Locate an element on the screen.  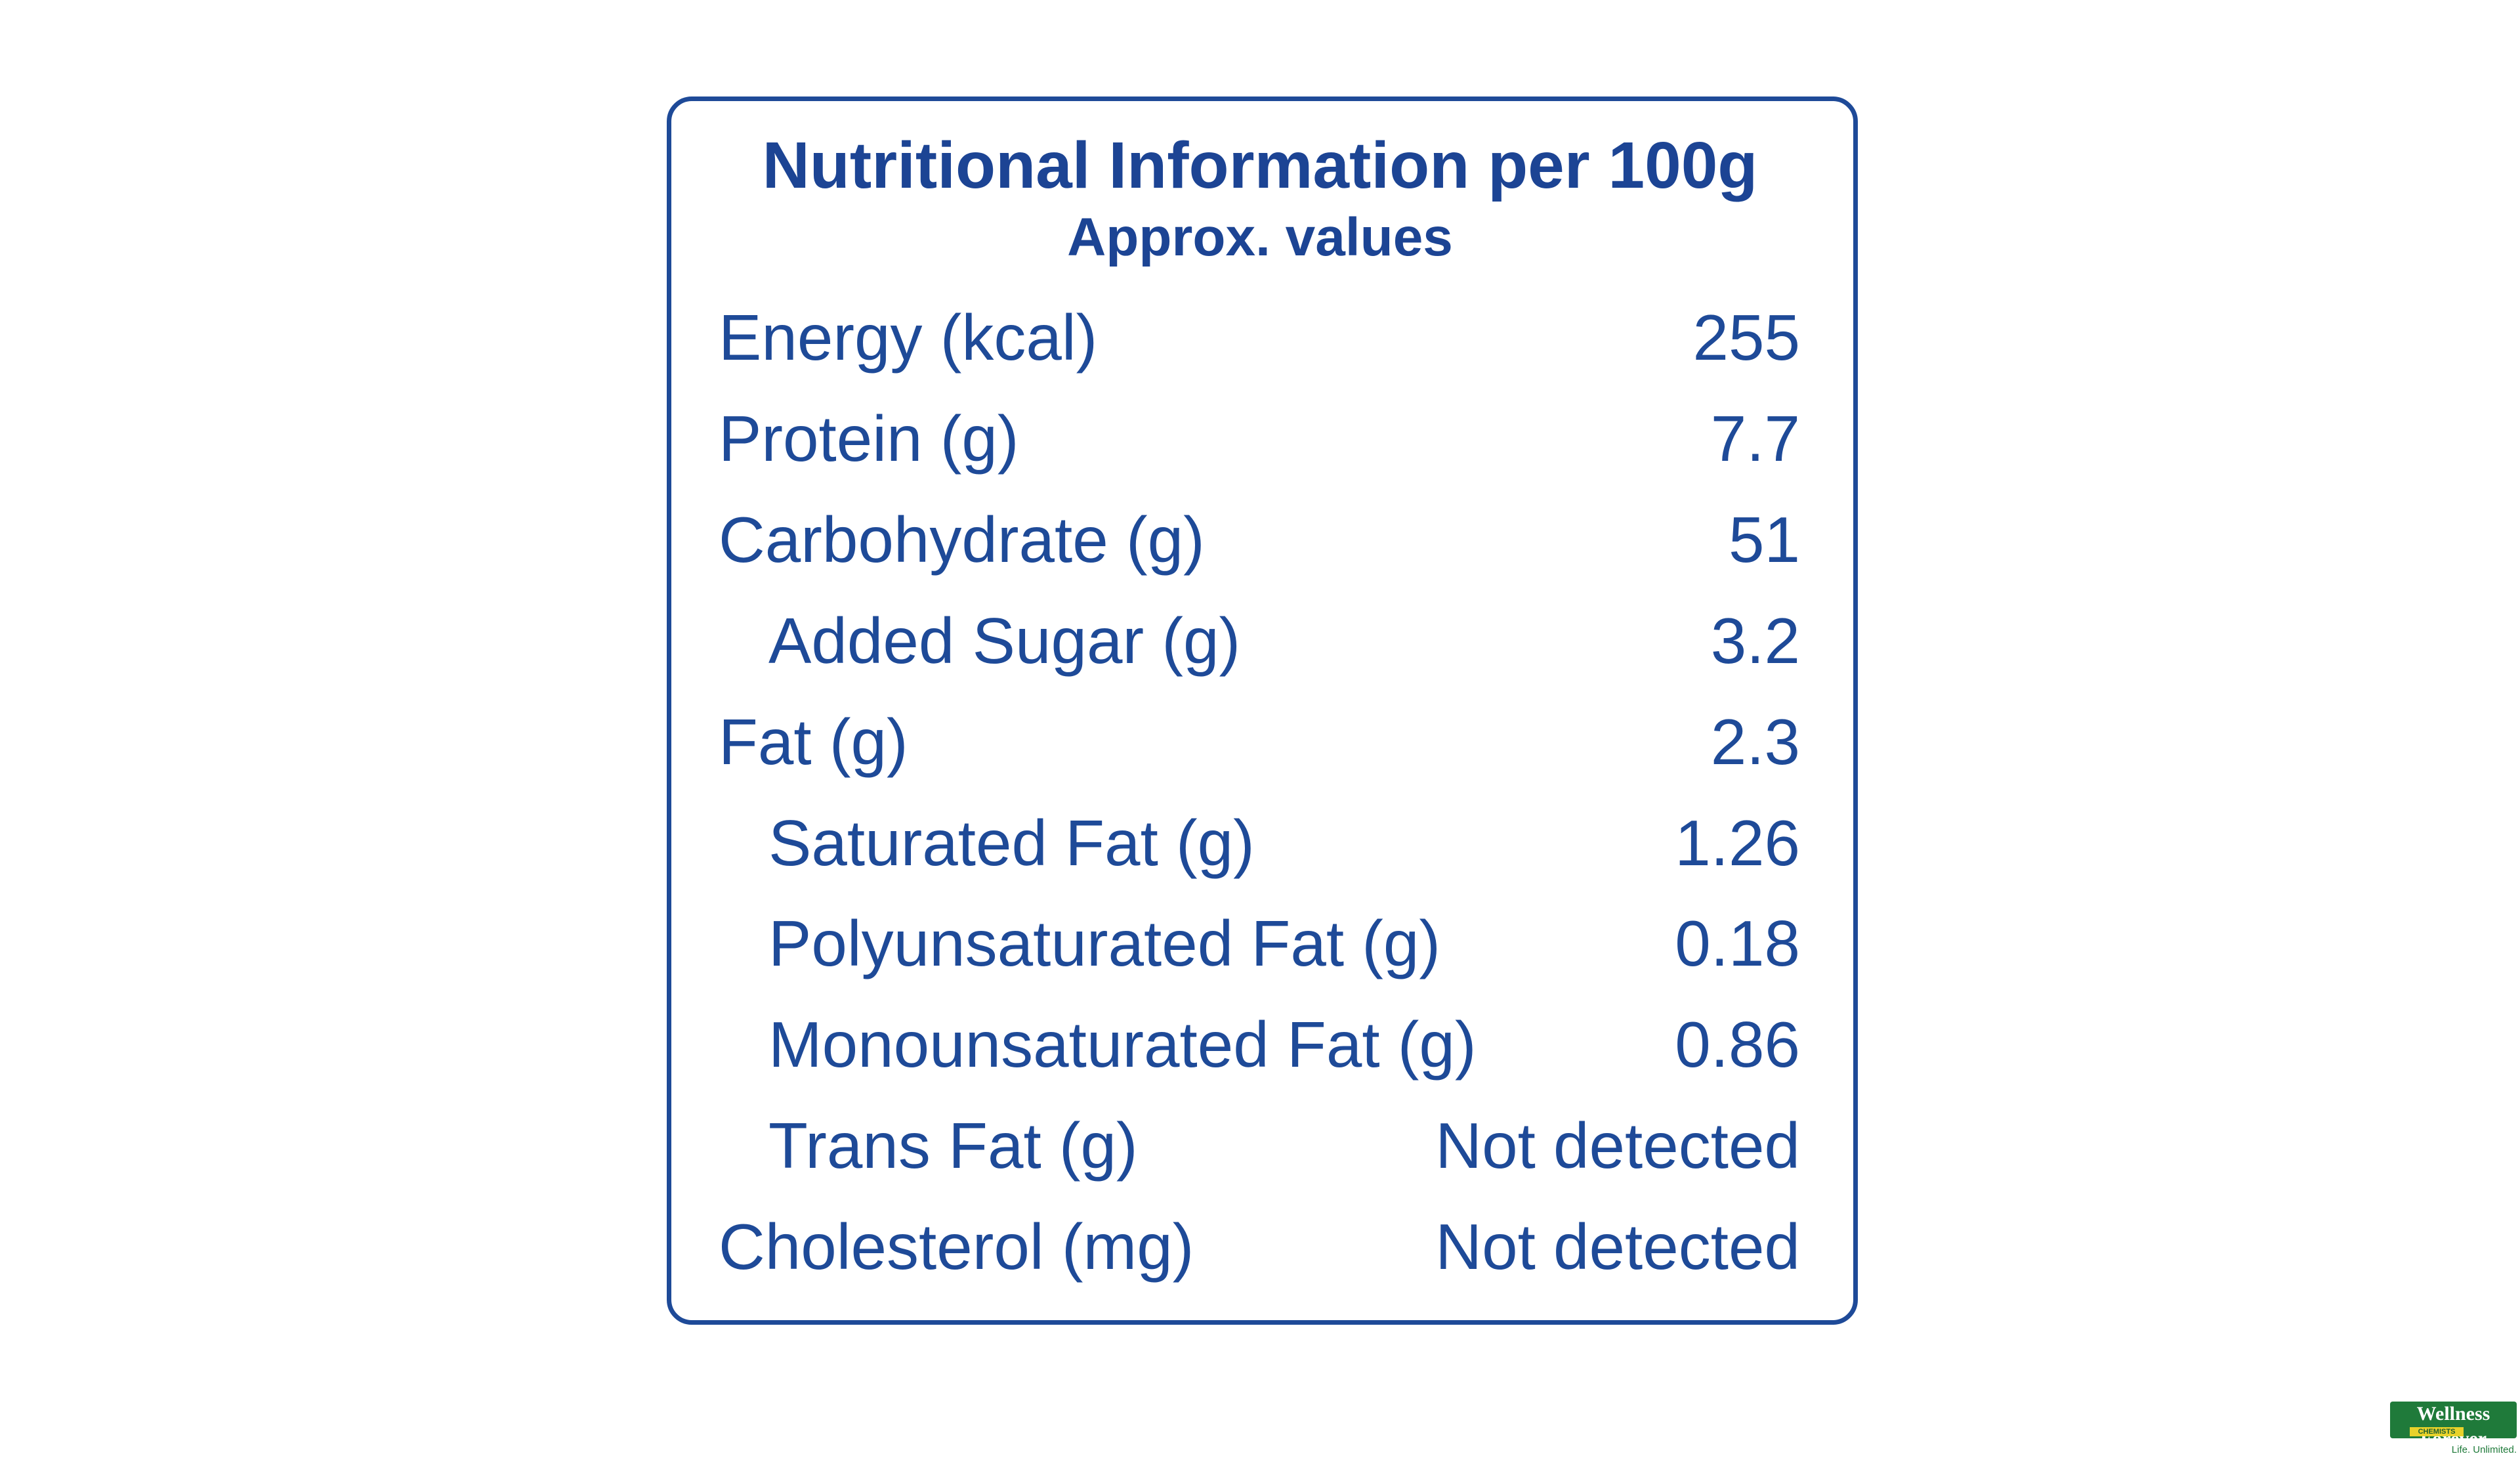
row-value: 2.3 is located at coordinates (1755, 741).